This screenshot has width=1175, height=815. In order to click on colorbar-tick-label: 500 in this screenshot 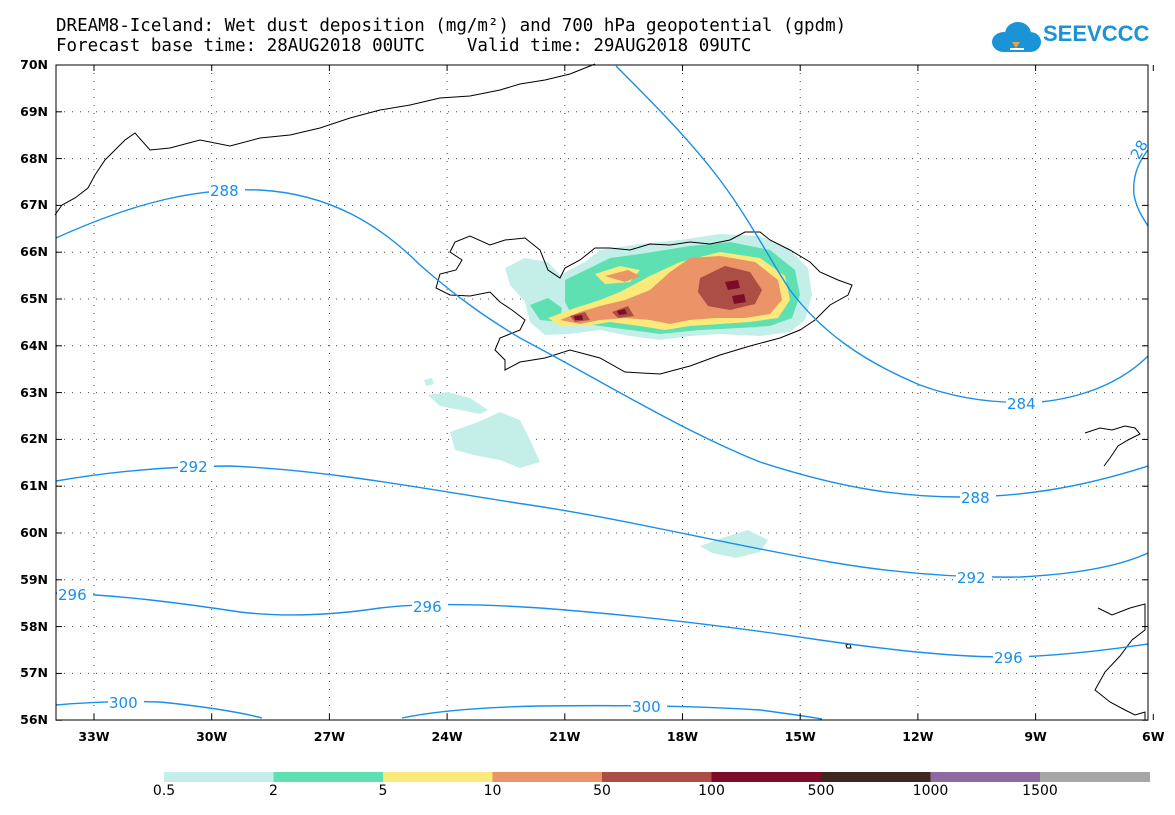, I will do `click(821, 791)`.